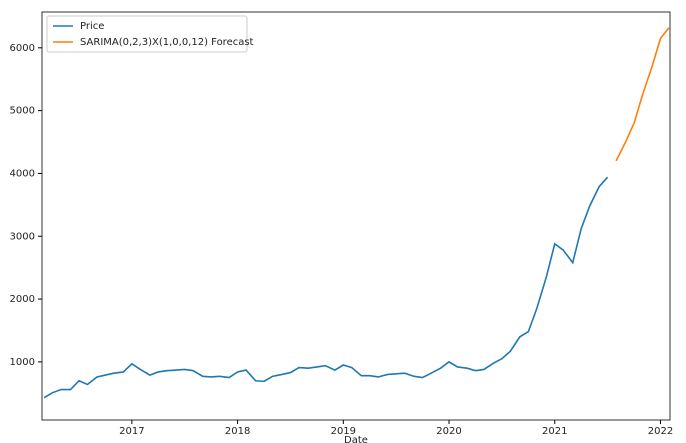  Describe the element at coordinates (22, 236) in the screenshot. I see `y-tick-label: 3000` at that location.